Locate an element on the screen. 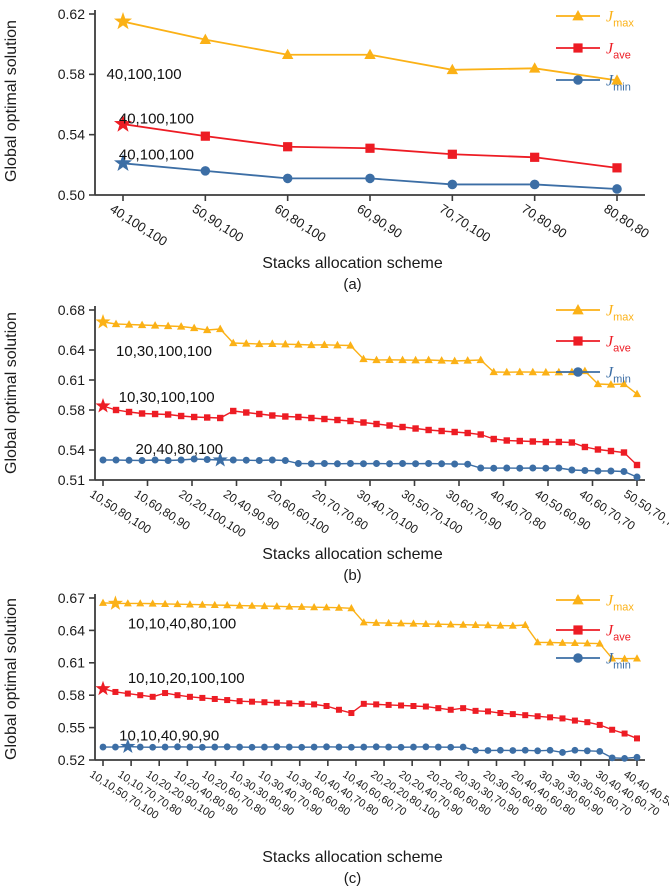  y-axis-label-c: Global optimal solution is located at coordinates (11, 679).